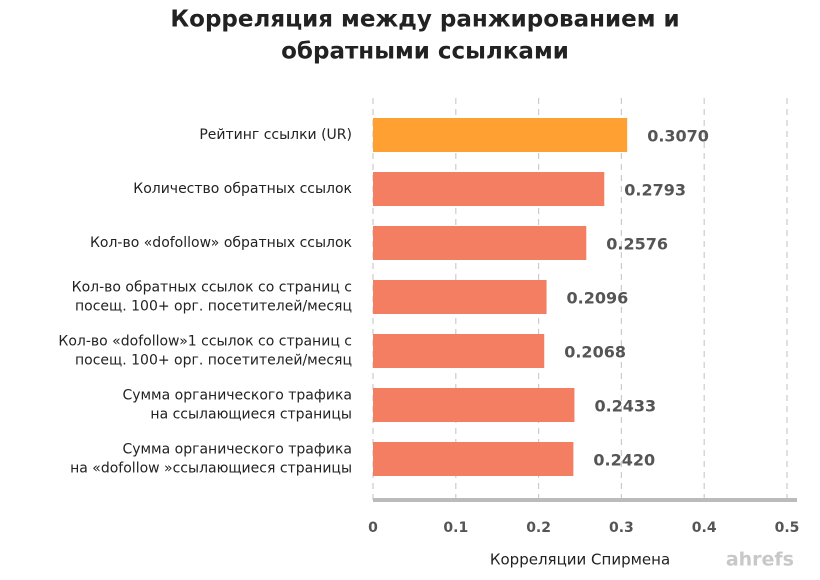 This screenshot has height=580, width=820. I want to click on x-axis-label: Корреляции Спирмена, so click(580, 560).